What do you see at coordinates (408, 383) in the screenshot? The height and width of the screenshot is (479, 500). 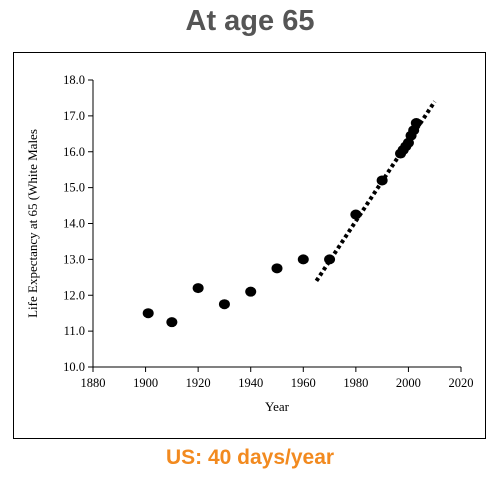 I see `x-tick-label: 2000` at bounding box center [408, 383].